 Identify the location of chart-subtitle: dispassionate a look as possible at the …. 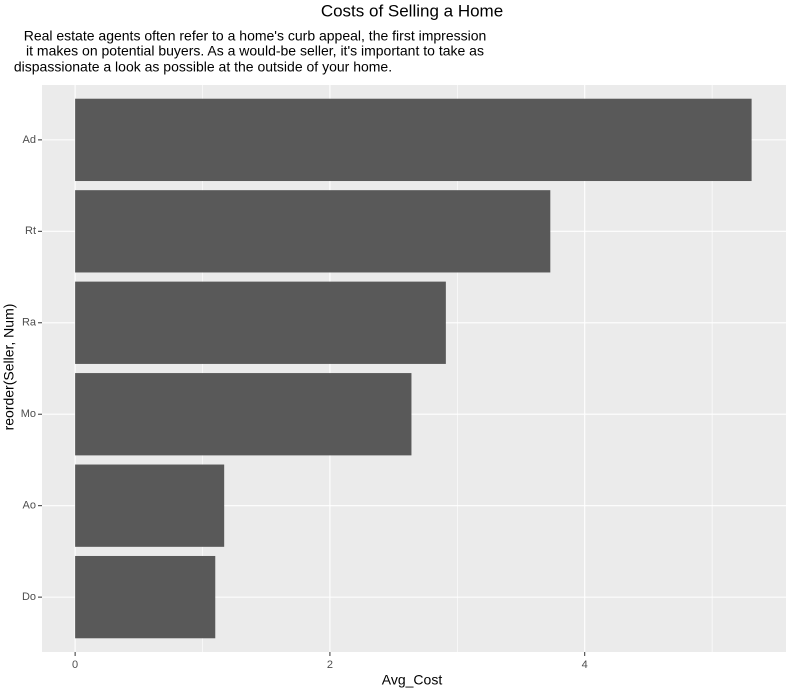
(203, 67).